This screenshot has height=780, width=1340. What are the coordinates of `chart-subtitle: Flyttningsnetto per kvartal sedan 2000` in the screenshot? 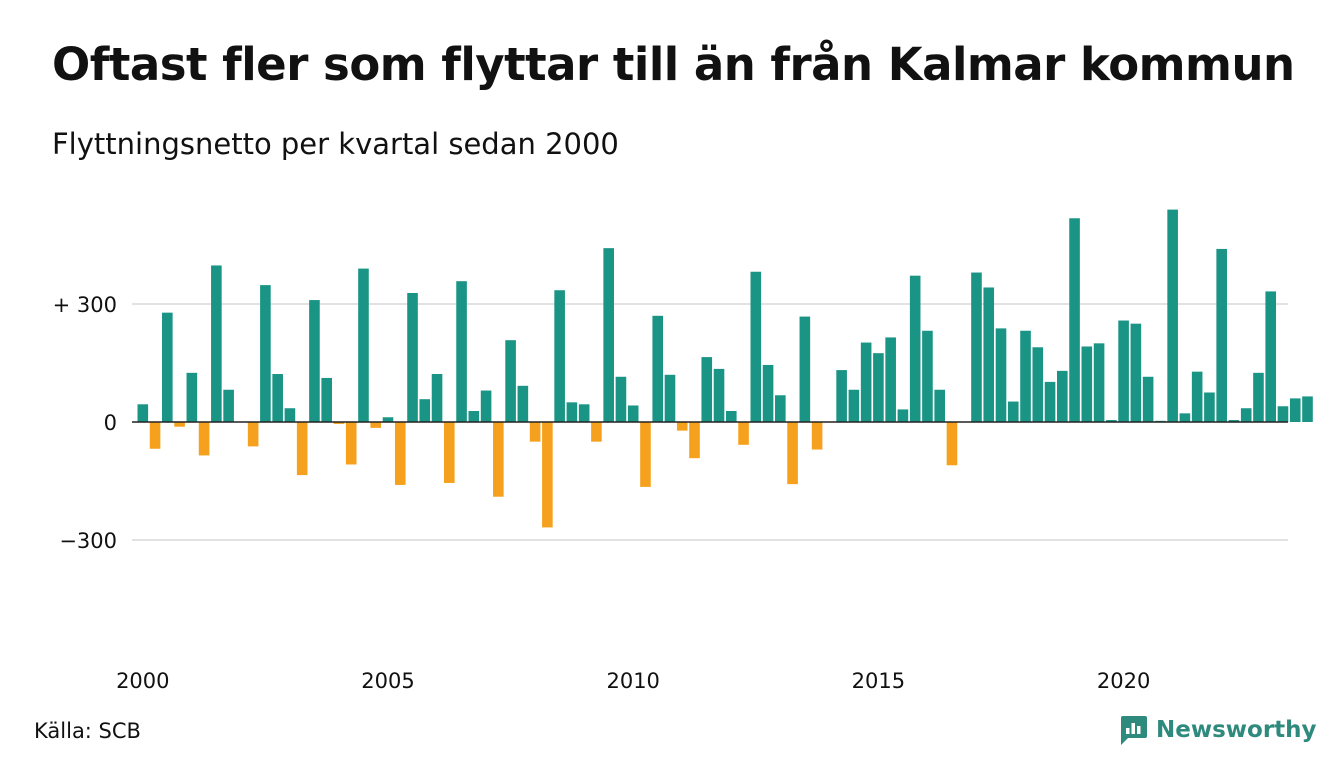 It's located at (335, 144).